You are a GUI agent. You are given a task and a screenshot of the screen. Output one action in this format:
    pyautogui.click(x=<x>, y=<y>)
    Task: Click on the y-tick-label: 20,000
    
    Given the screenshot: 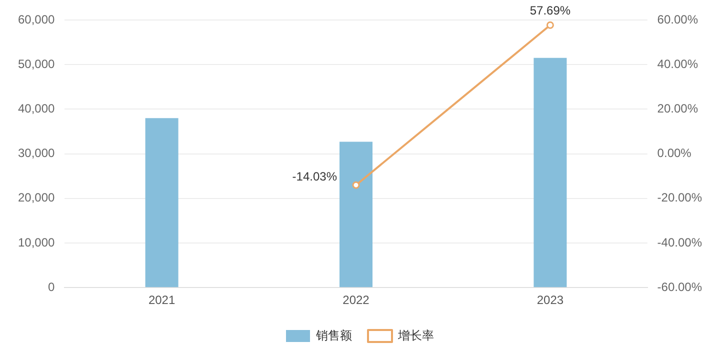 What is the action you would take?
    pyautogui.click(x=37, y=197)
    